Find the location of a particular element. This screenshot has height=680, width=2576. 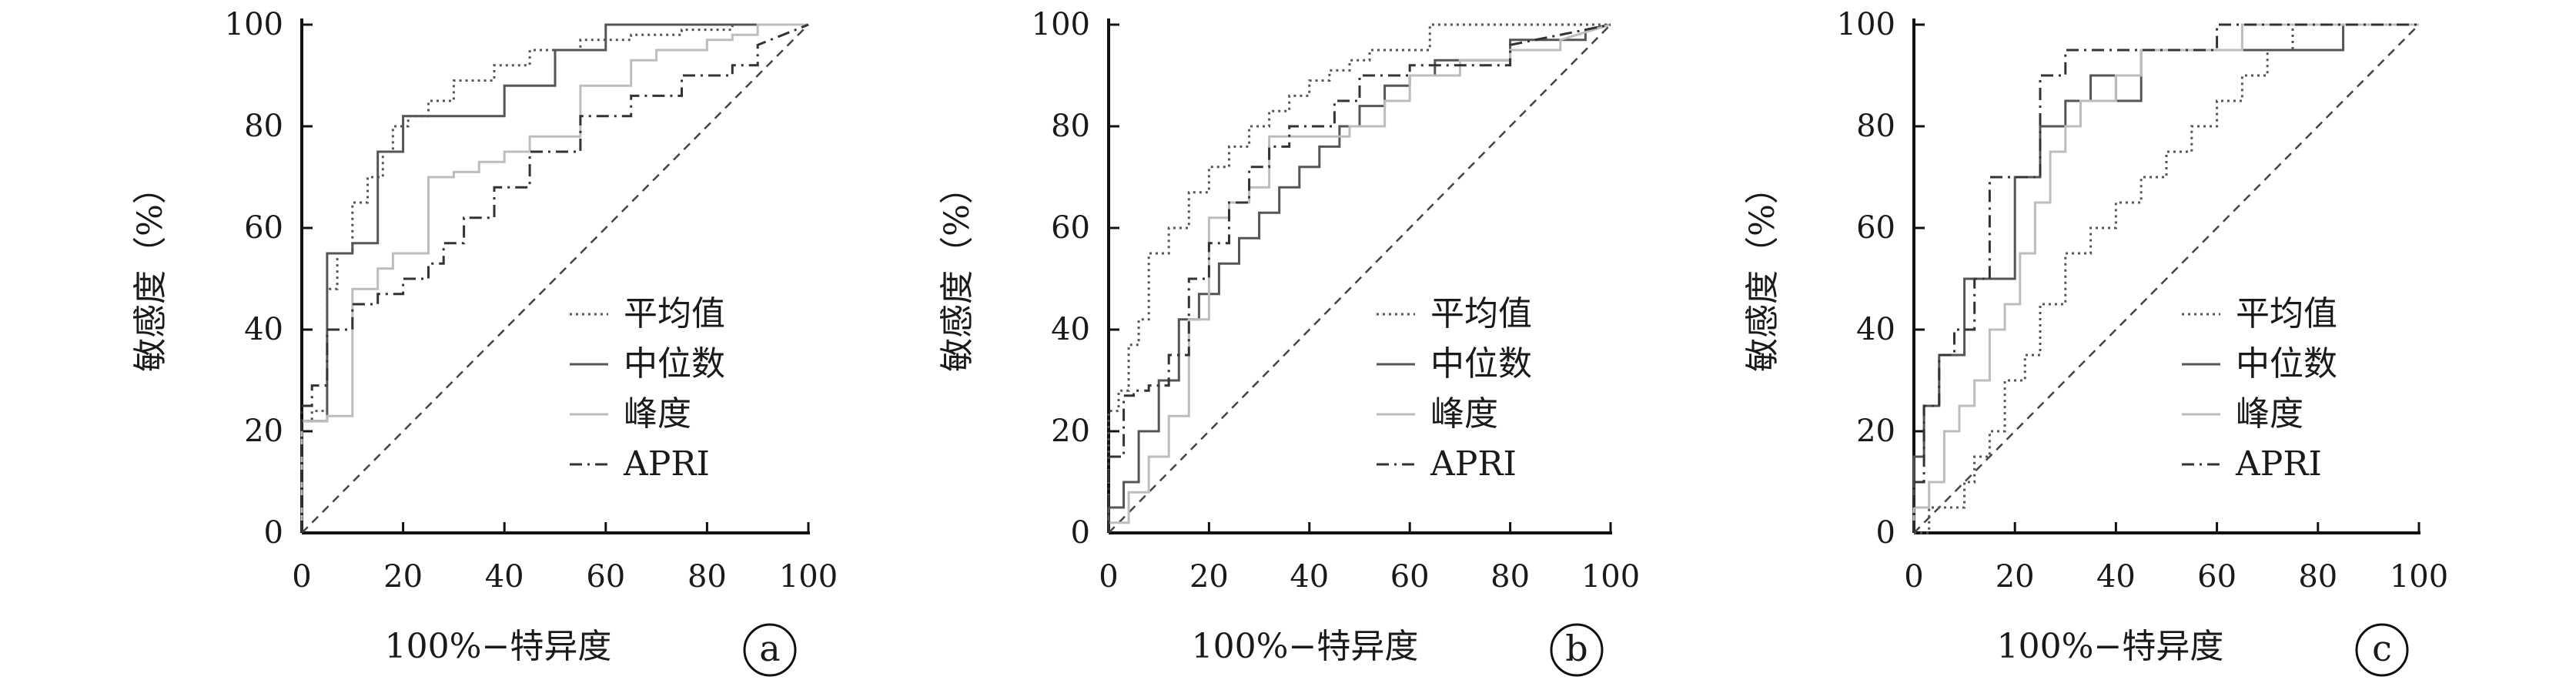

panel-letter: c is located at coordinates (2382, 649).